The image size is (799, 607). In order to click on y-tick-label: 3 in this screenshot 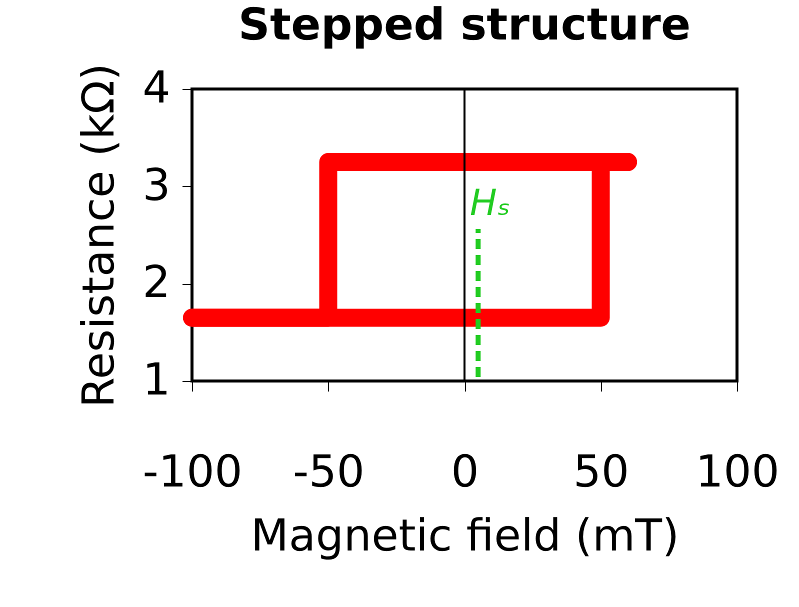, I will do `click(156, 185)`.